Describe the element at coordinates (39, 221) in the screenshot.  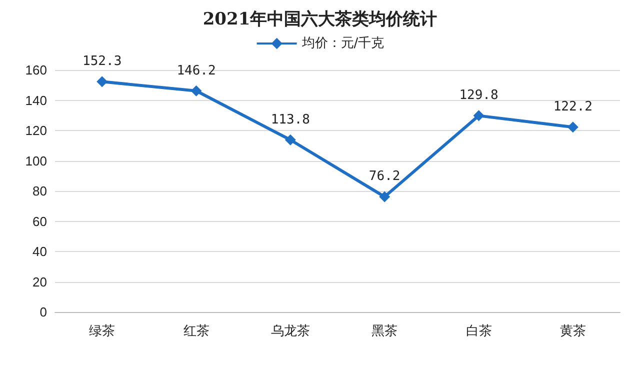
I see `y-tick-label: 60` at that location.